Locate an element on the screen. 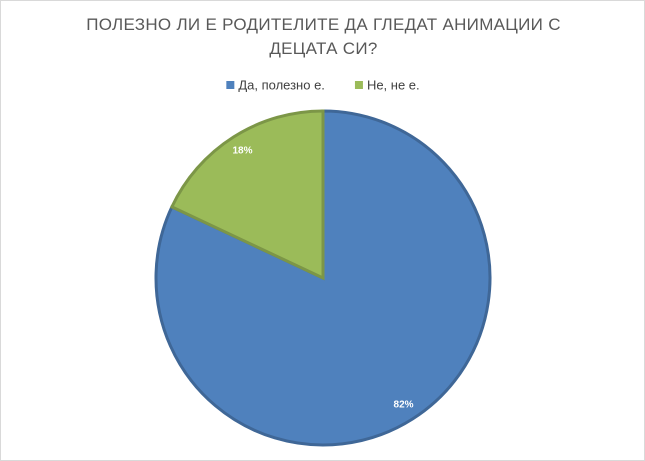  legend-label: Не, не е. is located at coordinates (393, 84).